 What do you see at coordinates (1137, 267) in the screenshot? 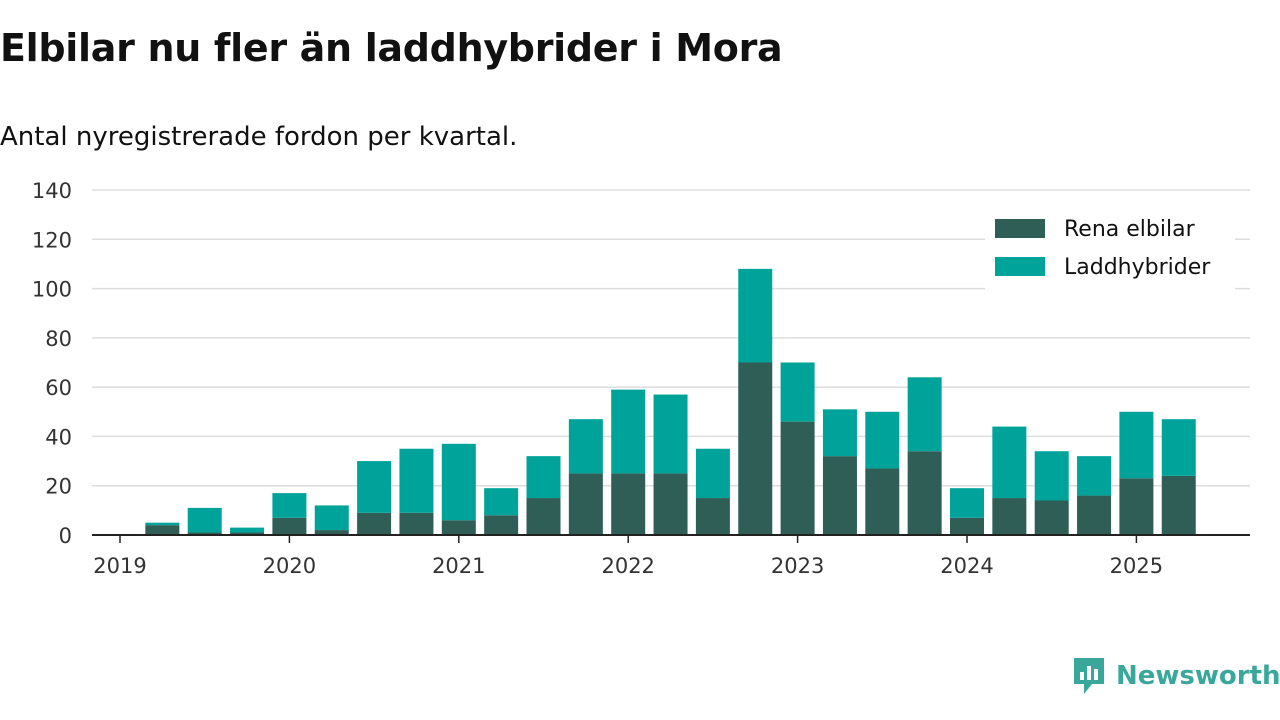
I see `legend-label-laddhybrider: Laddhybrider` at bounding box center [1137, 267].